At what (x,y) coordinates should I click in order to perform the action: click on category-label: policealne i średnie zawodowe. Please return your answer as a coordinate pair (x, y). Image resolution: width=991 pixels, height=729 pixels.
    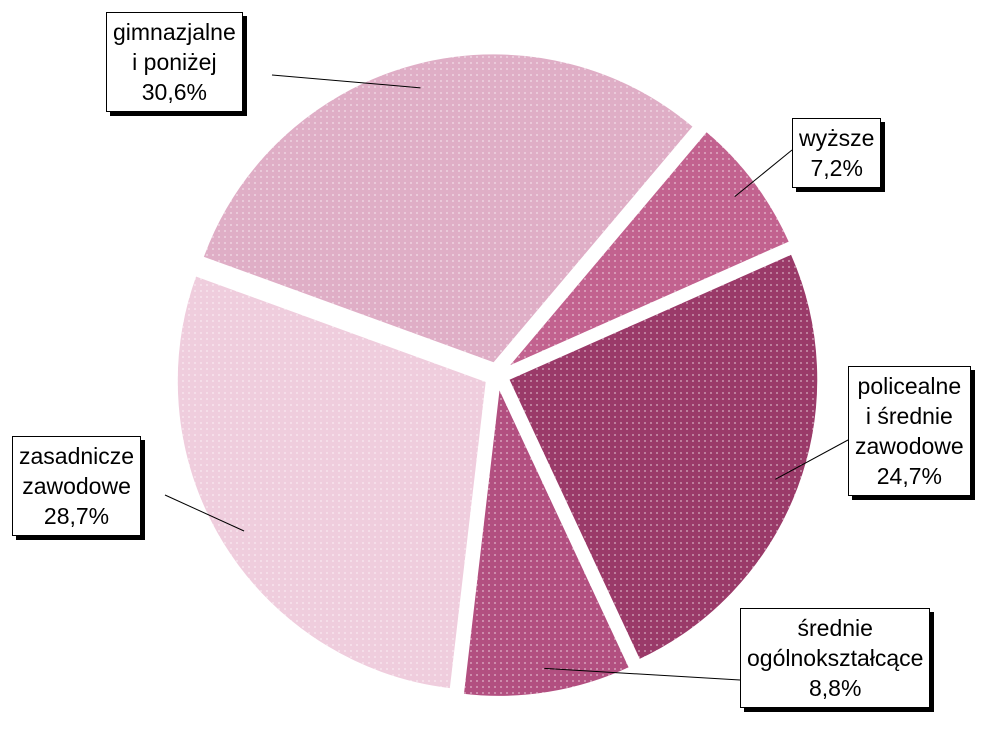
    Looking at the image, I should click on (909, 416).